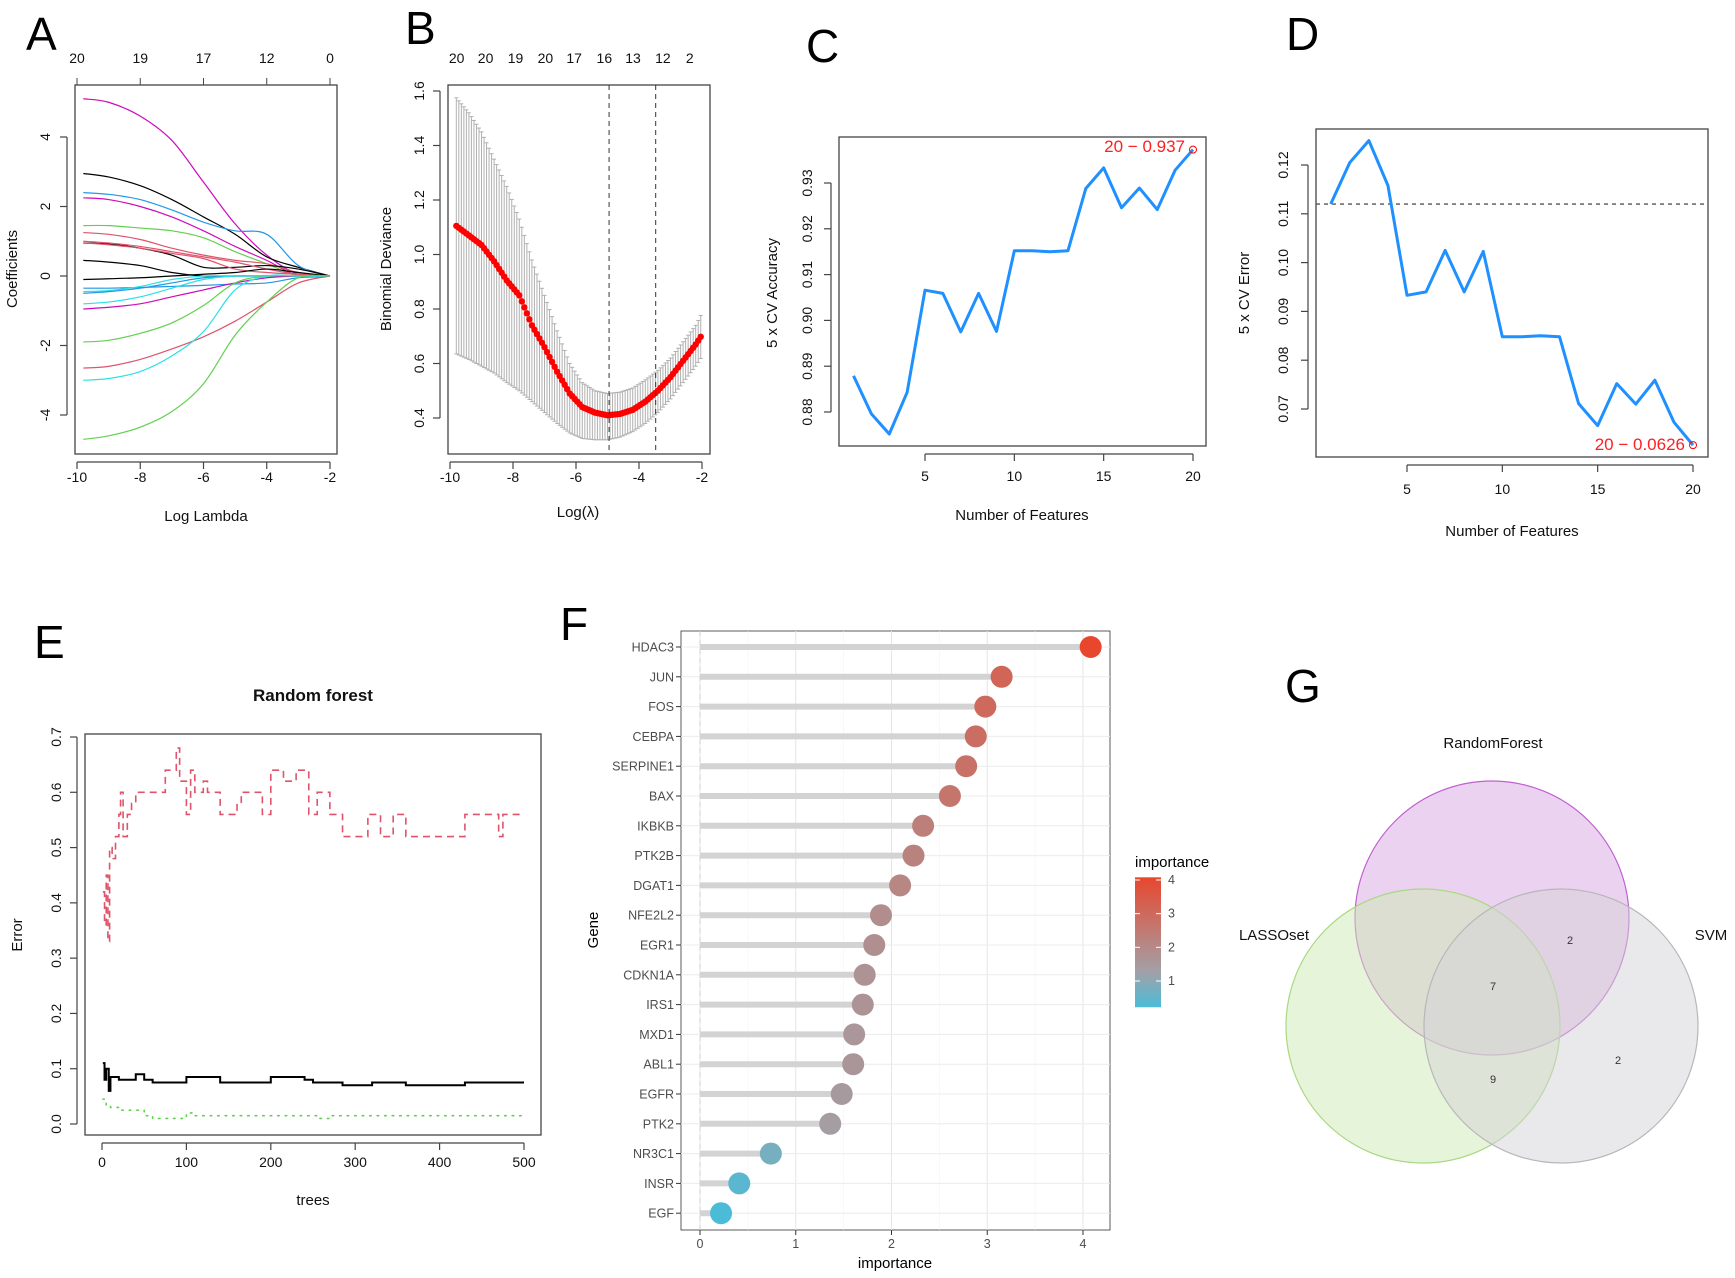 The image size is (1735, 1278). What do you see at coordinates (574, 624) in the screenshot?
I see `panel-label-f: F` at bounding box center [574, 624].